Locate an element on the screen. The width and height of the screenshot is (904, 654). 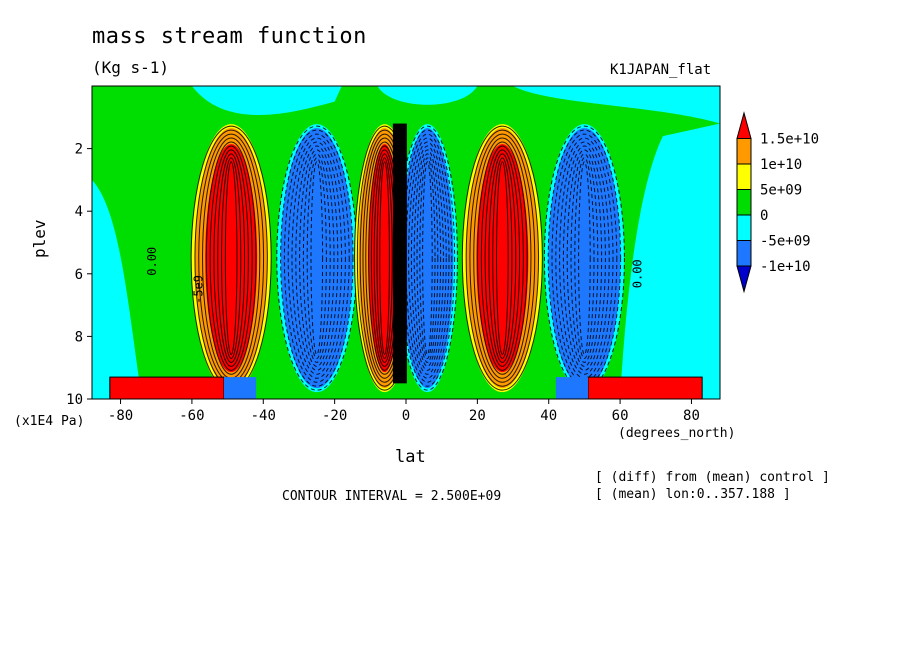
x-tick-label: -40 is located at coordinates (263, 416).